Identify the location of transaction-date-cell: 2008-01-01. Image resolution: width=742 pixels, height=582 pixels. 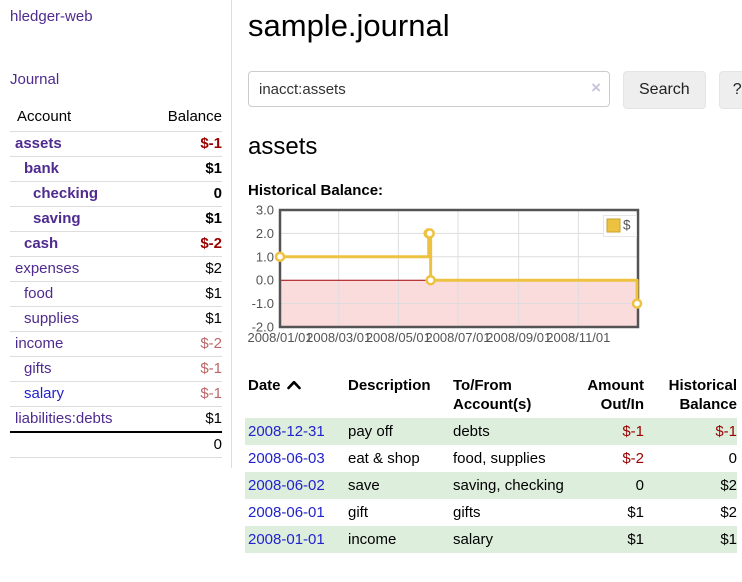
(295, 539).